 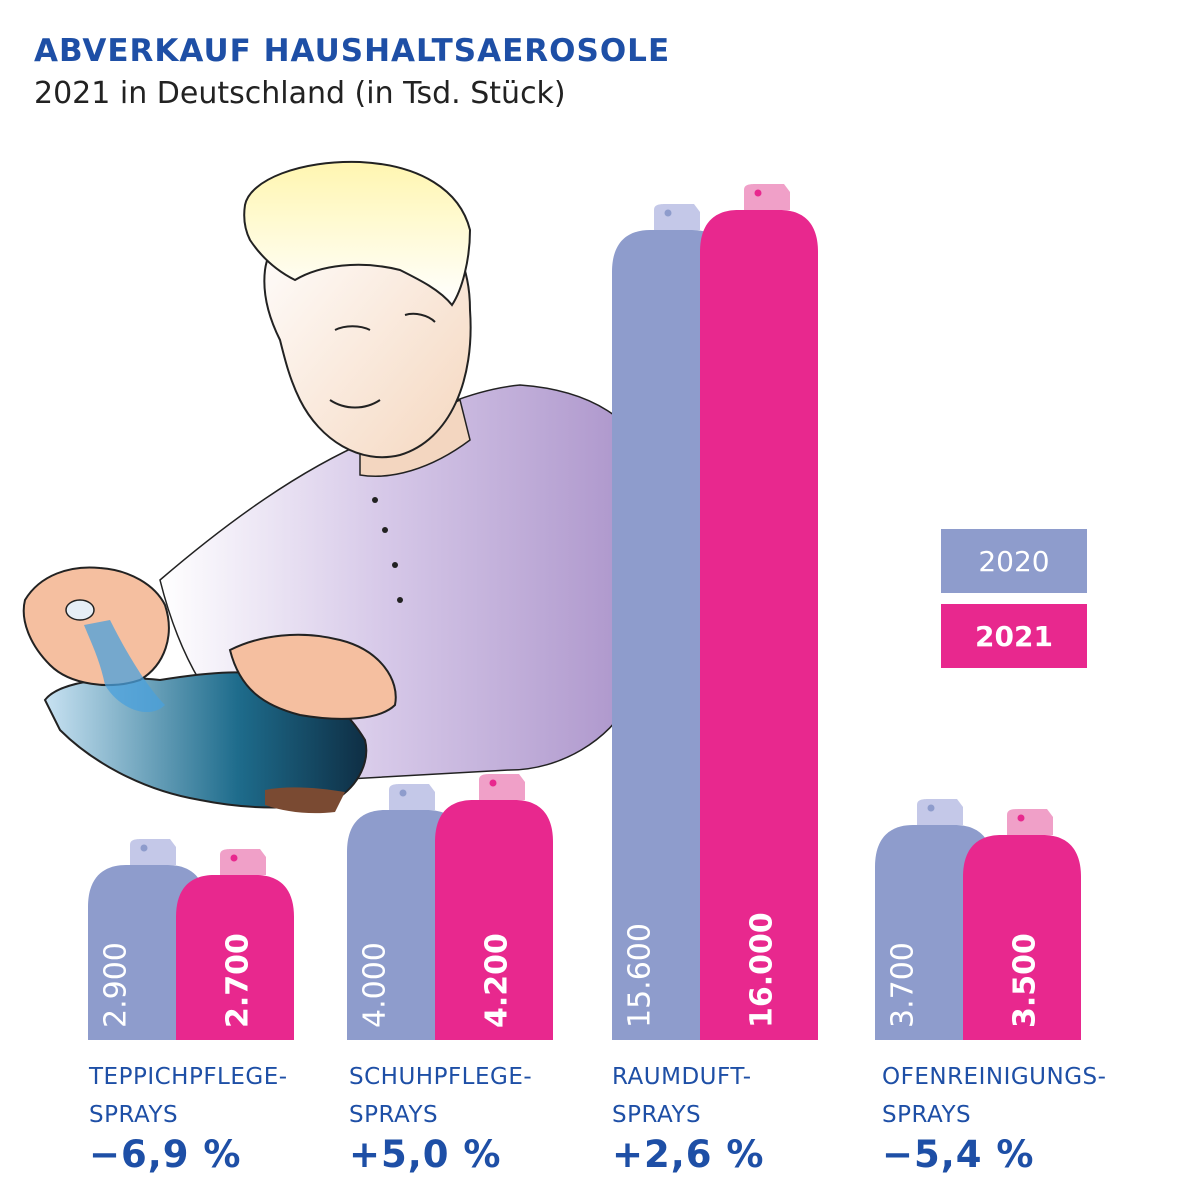 I want to click on value-label-raumduft-2020: 15.600, so click(x=640, y=975).